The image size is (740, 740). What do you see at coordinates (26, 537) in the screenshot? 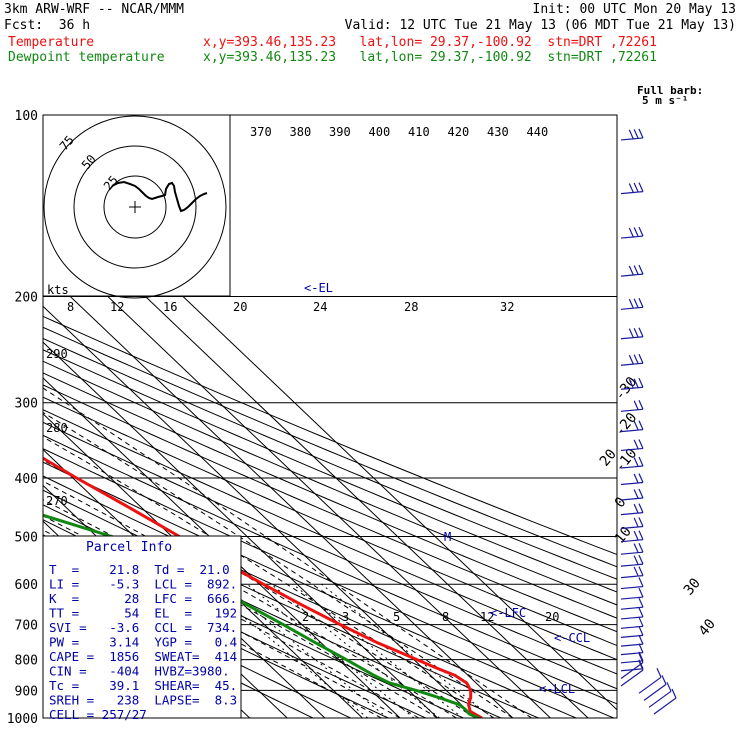
I see `pressure-label: 500` at bounding box center [26, 537].